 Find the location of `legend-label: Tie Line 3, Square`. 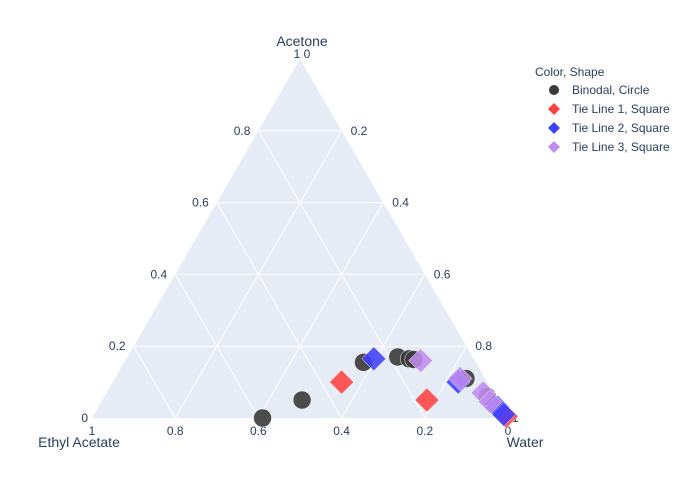

legend-label: Tie Line 3, Square is located at coordinates (621, 147).